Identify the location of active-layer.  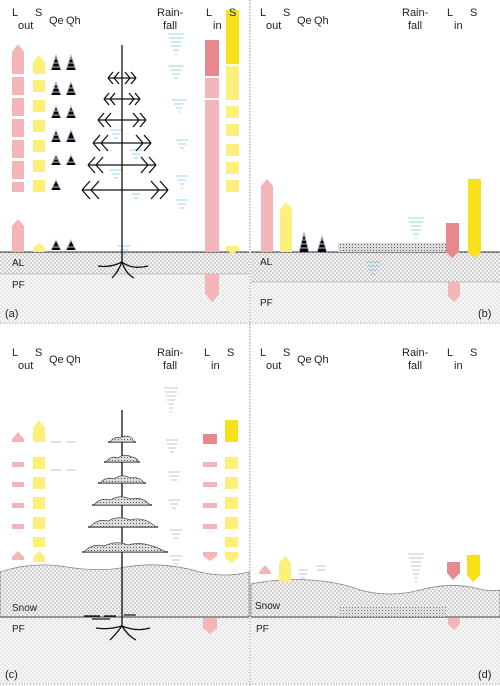
(375, 267).